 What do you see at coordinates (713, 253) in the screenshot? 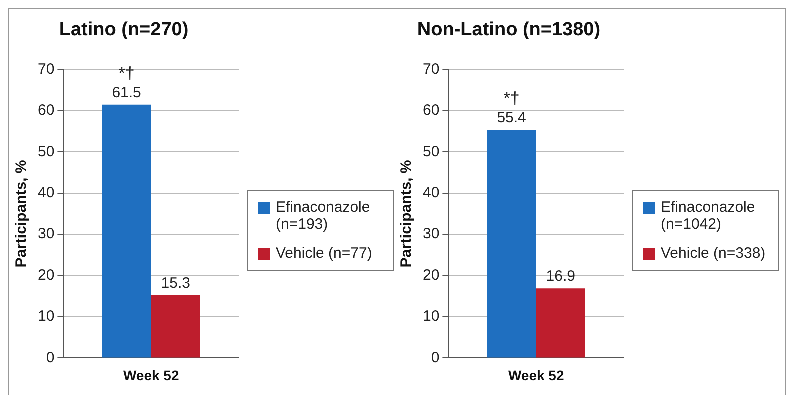
I see `legend-label: Vehicle (n=338)` at bounding box center [713, 253].